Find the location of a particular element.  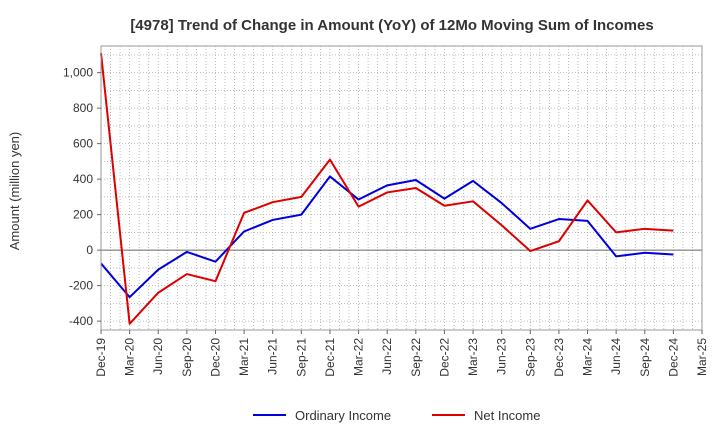

x-tick-label: Dec-19 is located at coordinates (101, 357).